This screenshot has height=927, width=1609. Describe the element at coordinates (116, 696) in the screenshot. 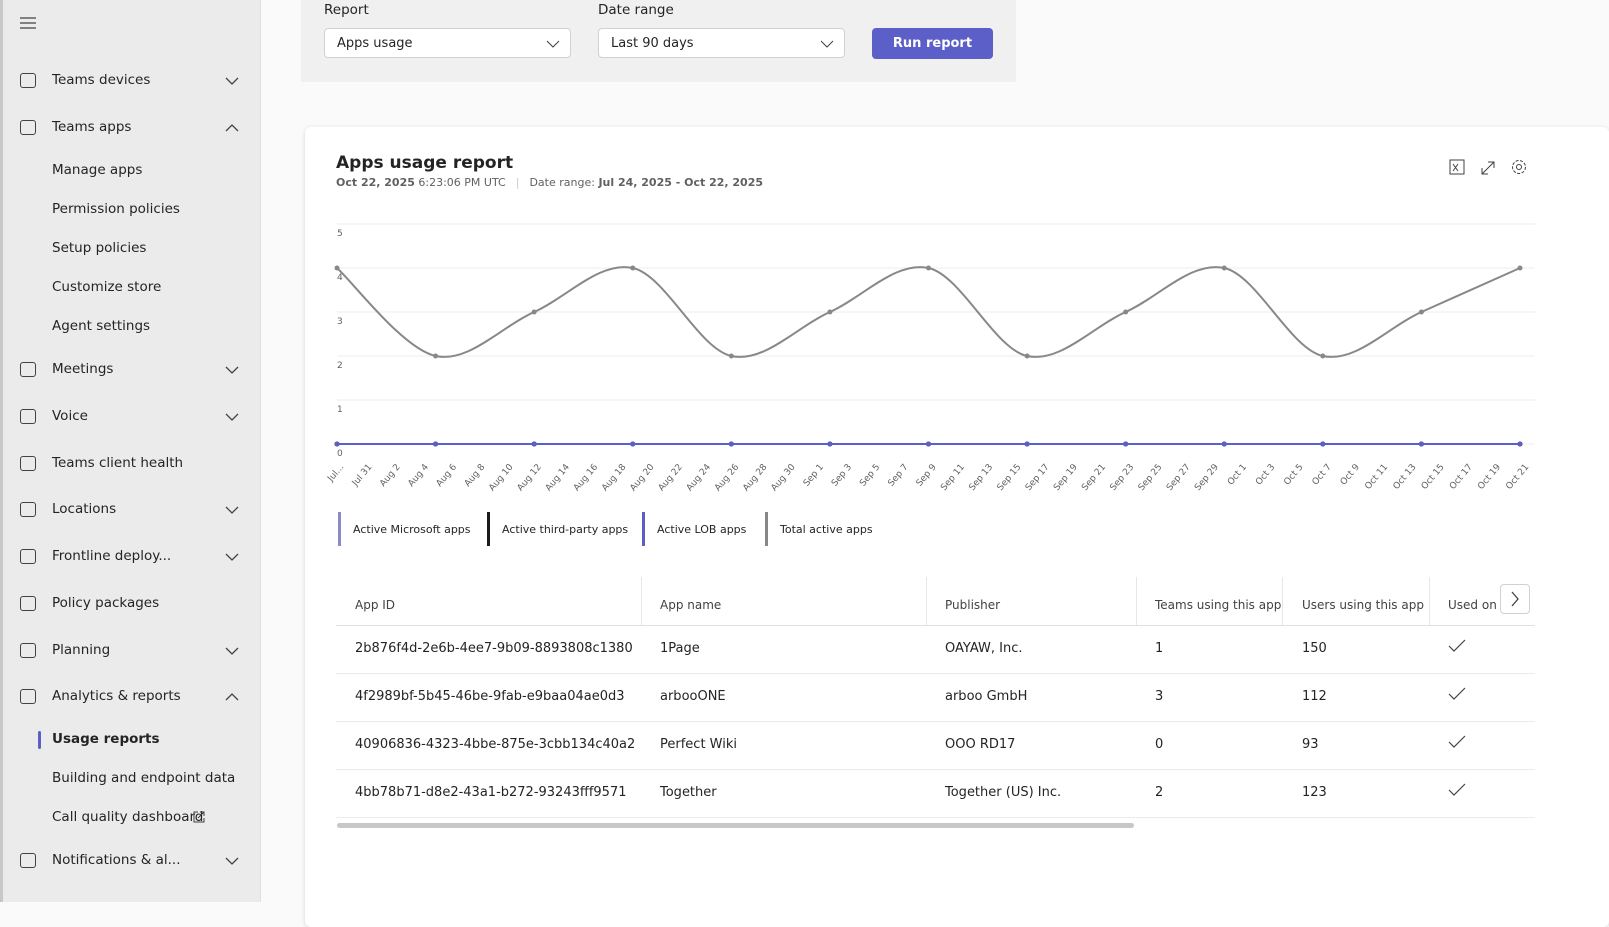

I see `nav-item: Analytics & reports` at that location.